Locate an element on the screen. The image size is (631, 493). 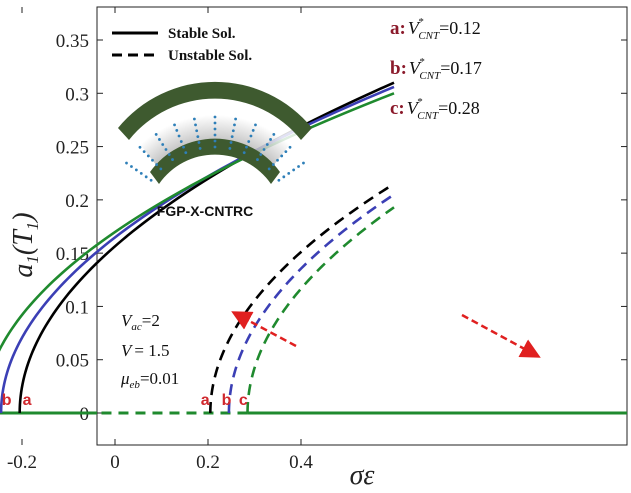
y-axis-label-close: ) is located at coordinates (23, 217).